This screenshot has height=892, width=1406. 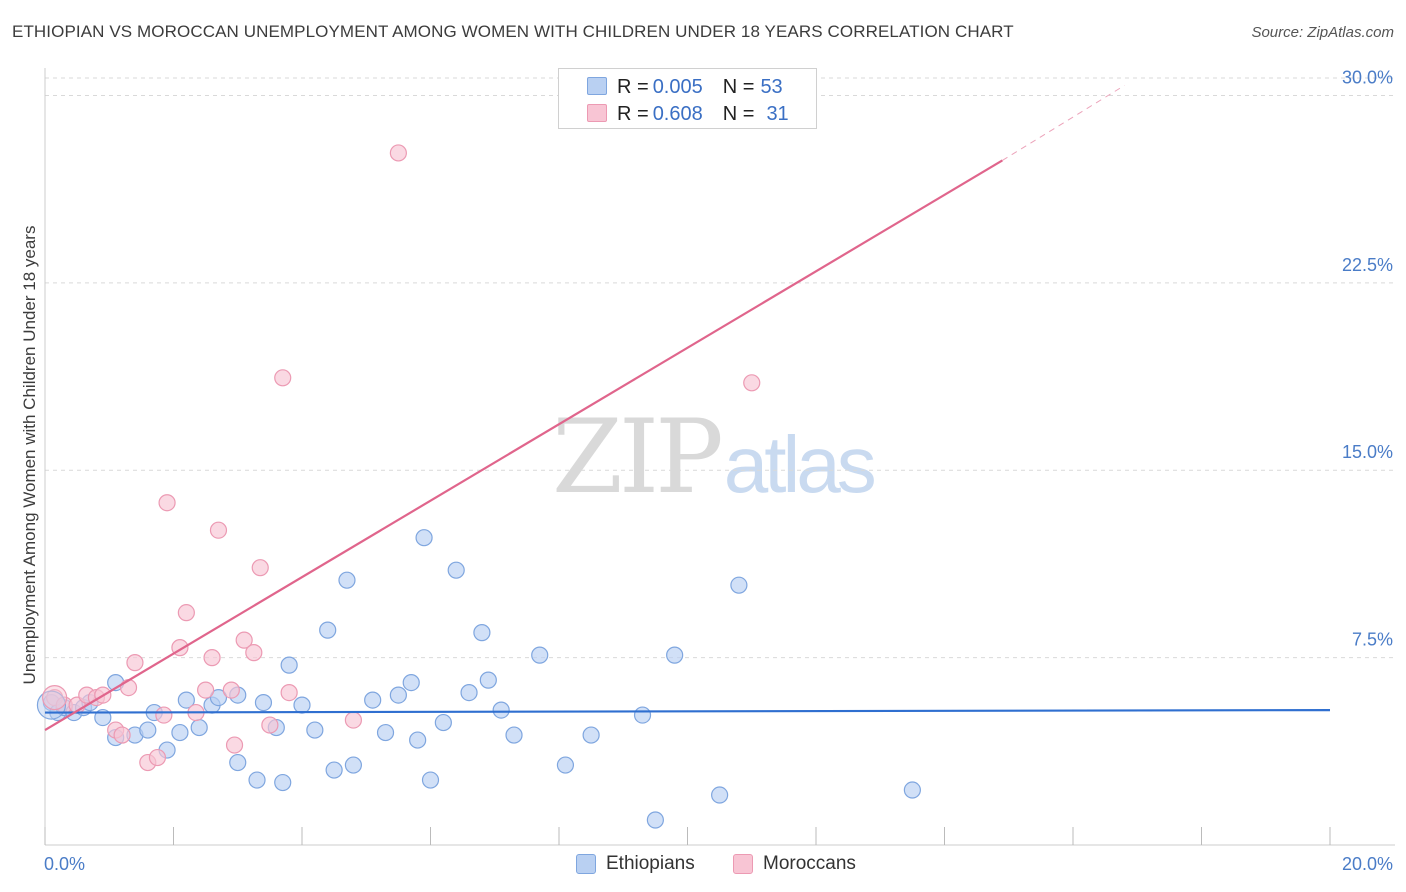 I want to click on bottom-legend-swatch-moroccans, so click(x=743, y=864).